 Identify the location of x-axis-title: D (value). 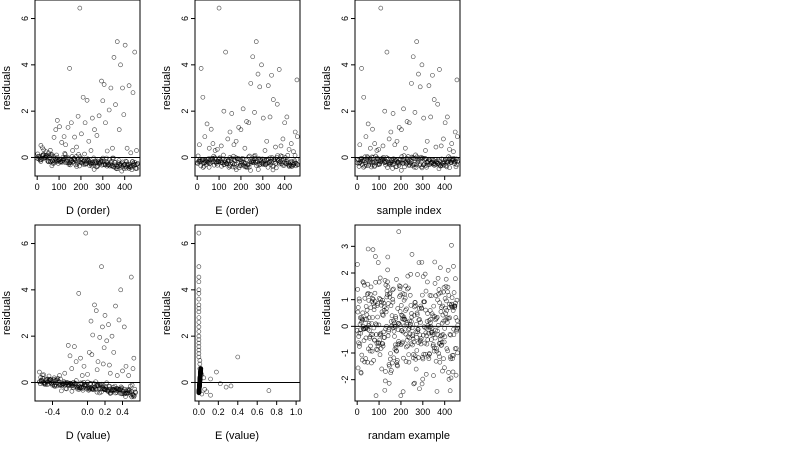
(88, 436).